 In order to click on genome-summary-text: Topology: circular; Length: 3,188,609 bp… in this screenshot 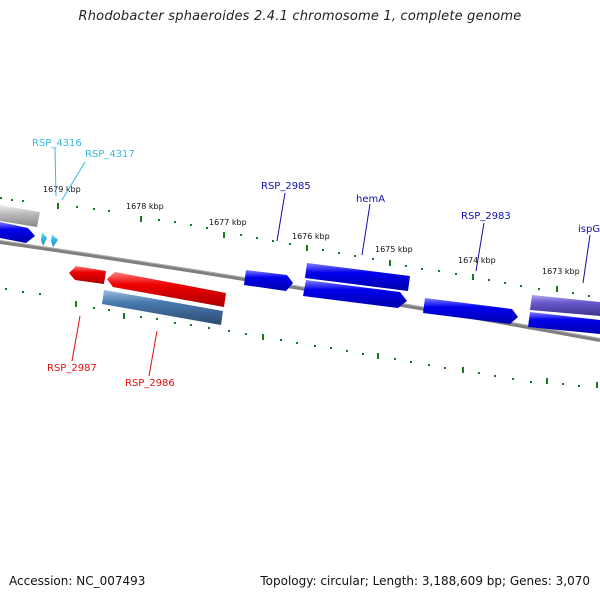, I will do `click(425, 581)`.